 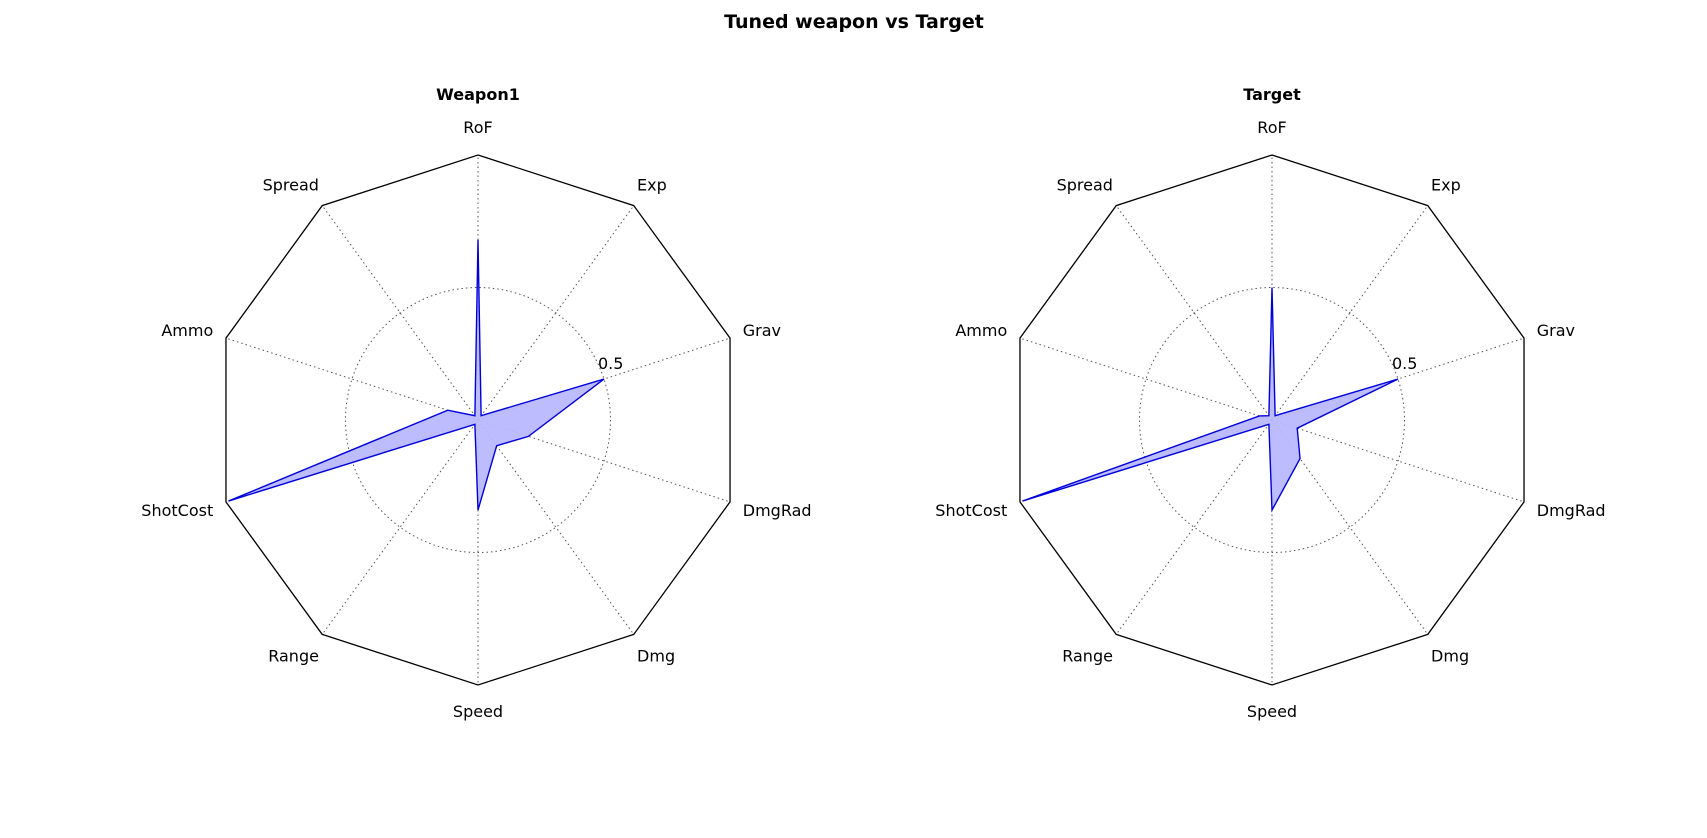 What do you see at coordinates (1272, 94) in the screenshot?
I see `panel-title: Target` at bounding box center [1272, 94].